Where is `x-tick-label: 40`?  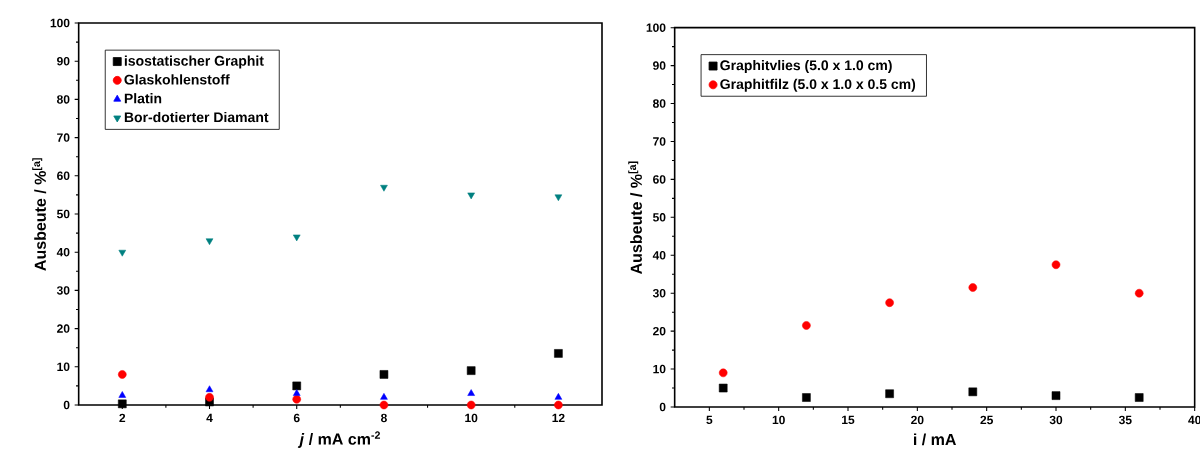
x-tick-label: 40 is located at coordinates (1194, 420).